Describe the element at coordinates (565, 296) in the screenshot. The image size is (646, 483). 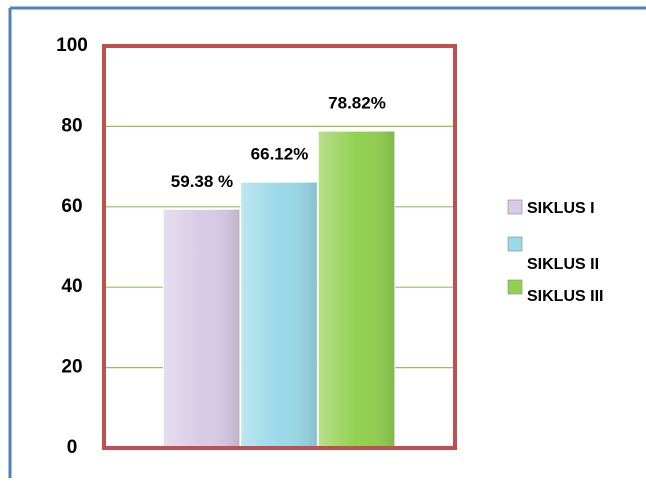
I see `legend-label: SIKLUS III` at that location.